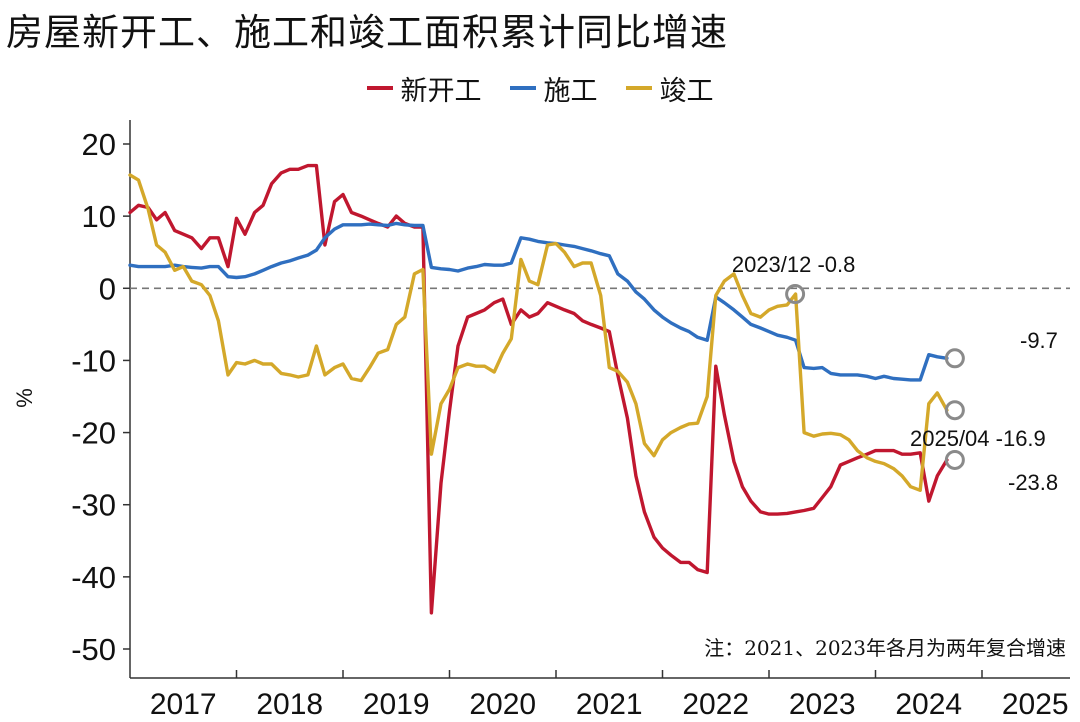 This screenshot has width=1080, height=722. I want to click on x-tick-label: 2022, so click(715, 704).